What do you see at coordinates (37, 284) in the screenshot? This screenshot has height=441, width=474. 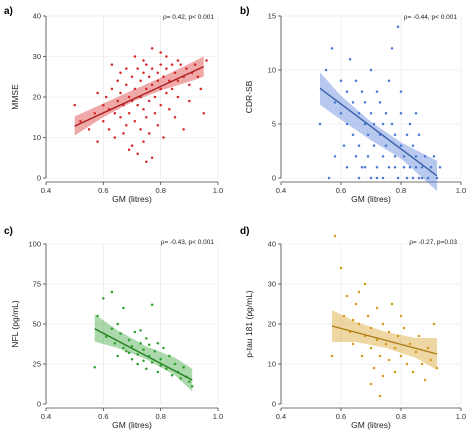 I see `y-tick-label: 75` at bounding box center [37, 284].